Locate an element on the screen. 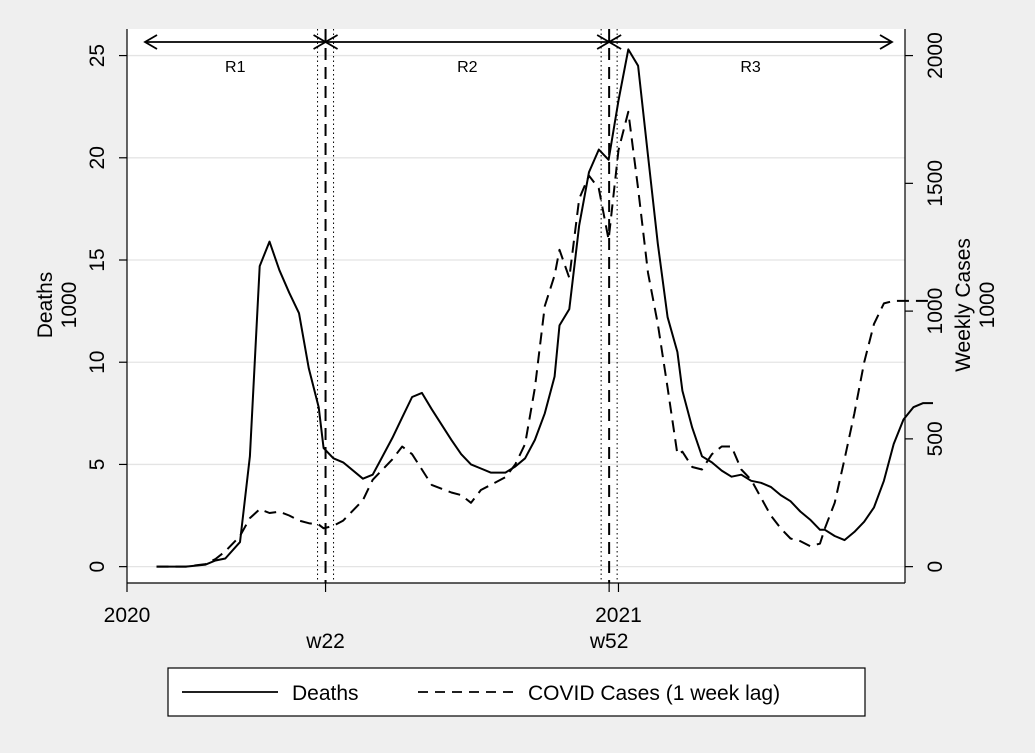  right-axis-title-line-2: 1000 is located at coordinates (987, 305).